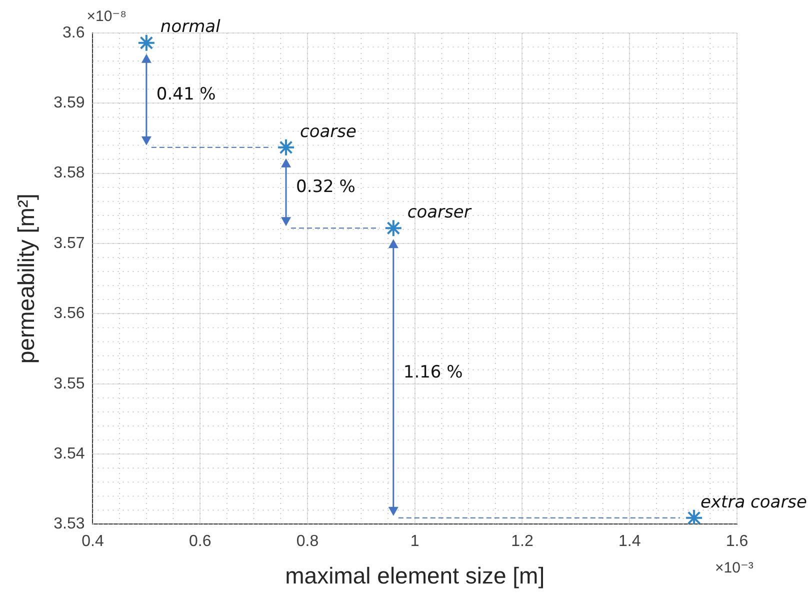 The height and width of the screenshot is (601, 811). Describe the element at coordinates (737, 541) in the screenshot. I see `x-tick-label: 1.6` at that location.